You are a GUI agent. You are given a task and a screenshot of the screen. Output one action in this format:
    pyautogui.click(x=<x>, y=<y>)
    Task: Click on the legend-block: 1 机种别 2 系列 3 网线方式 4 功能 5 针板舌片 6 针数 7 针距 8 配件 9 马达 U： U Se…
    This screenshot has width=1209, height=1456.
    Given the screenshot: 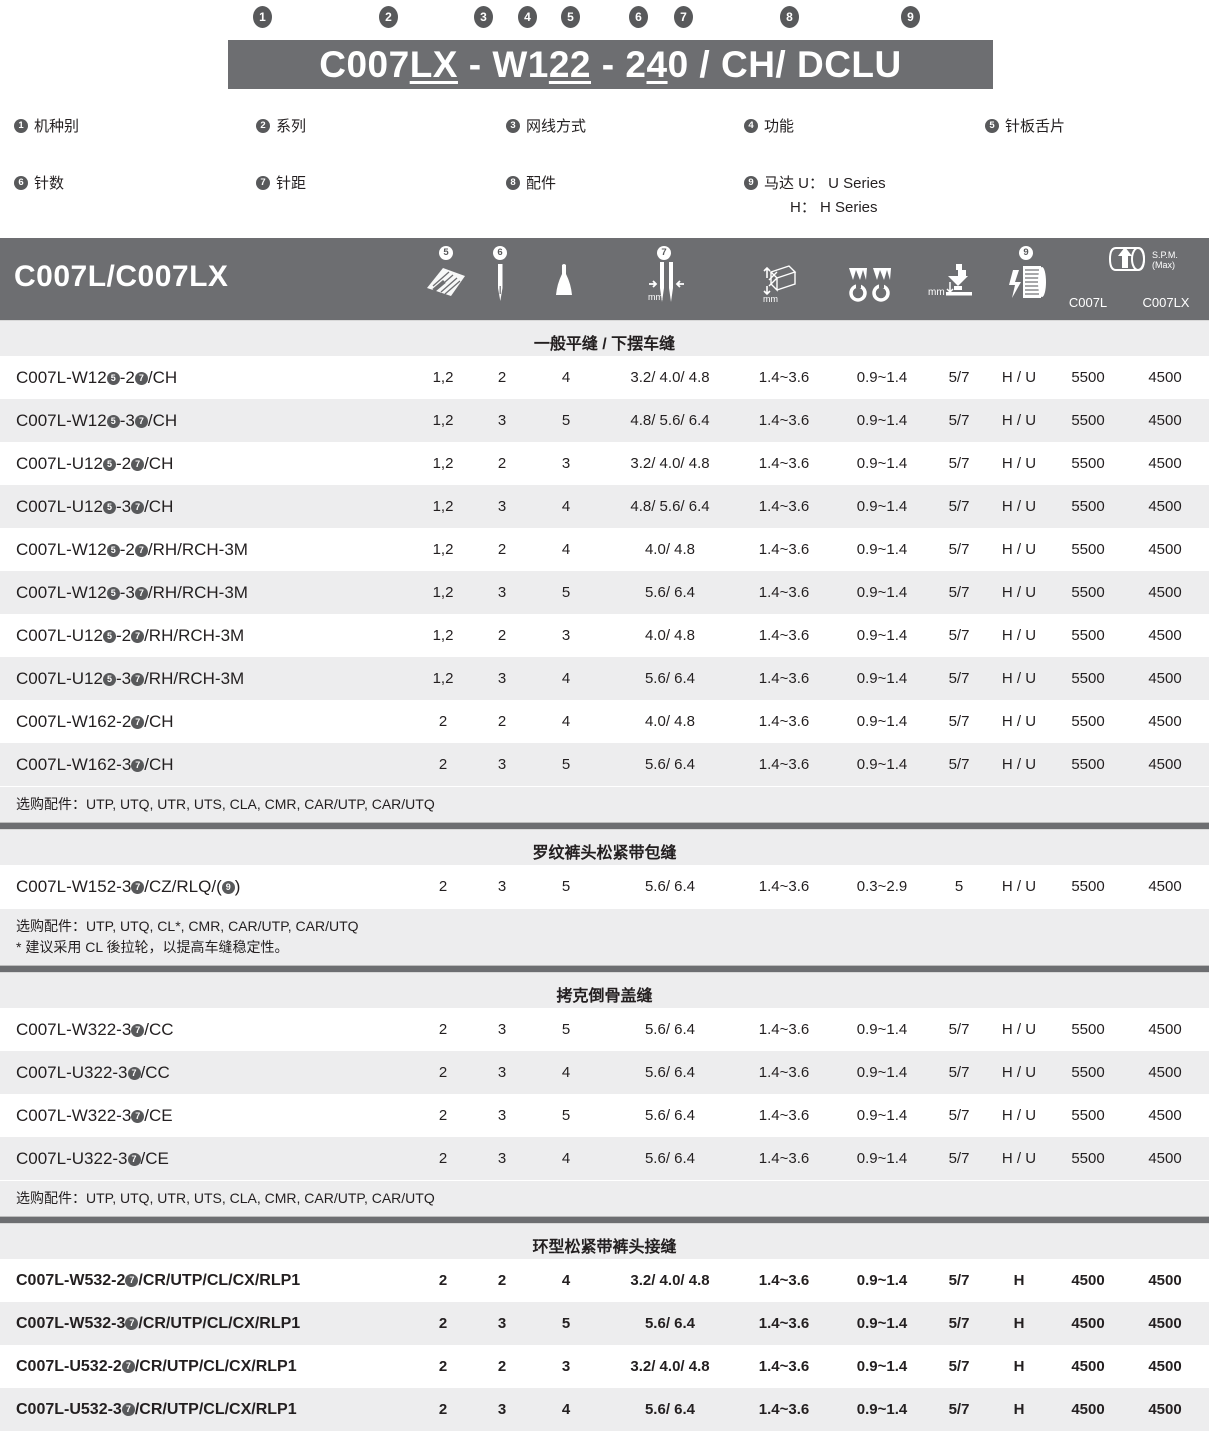 What is the action you would take?
    pyautogui.click(x=604, y=165)
    